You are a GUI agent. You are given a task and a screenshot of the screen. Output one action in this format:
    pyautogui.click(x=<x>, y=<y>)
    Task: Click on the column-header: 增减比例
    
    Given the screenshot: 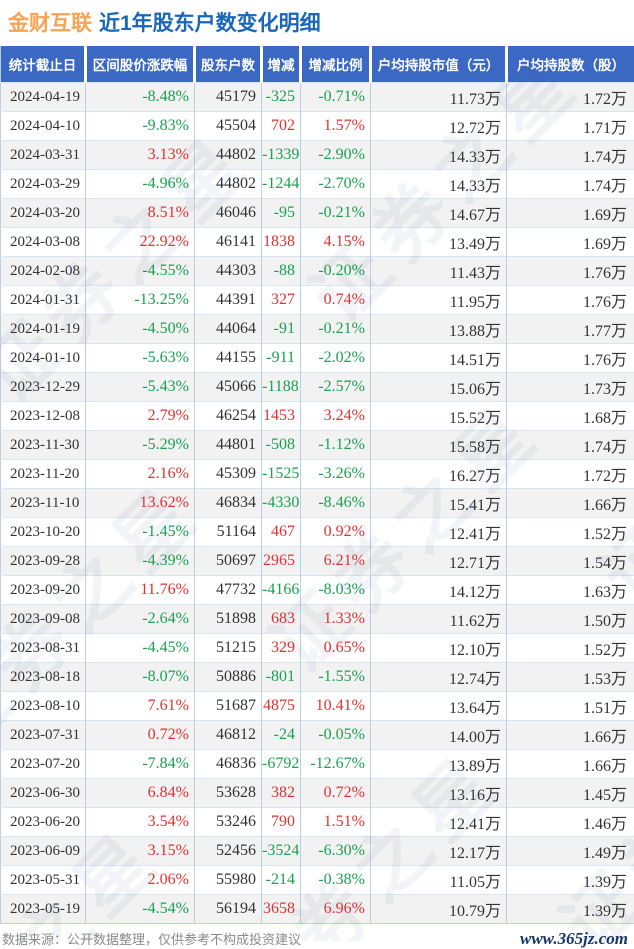 What is the action you would take?
    pyautogui.click(x=336, y=64)
    